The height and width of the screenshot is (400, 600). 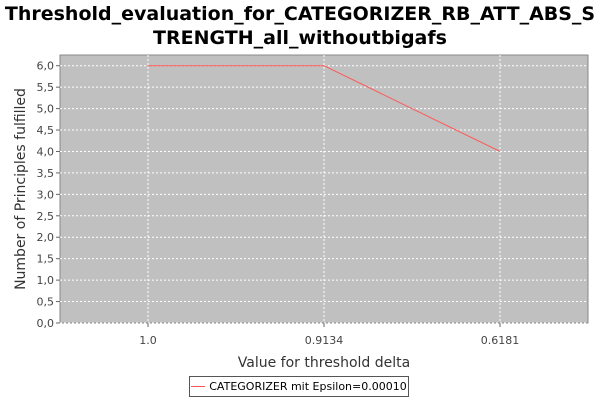 What do you see at coordinates (324, 363) in the screenshot?
I see `x-axis-label: Value for threshold delta` at bounding box center [324, 363].